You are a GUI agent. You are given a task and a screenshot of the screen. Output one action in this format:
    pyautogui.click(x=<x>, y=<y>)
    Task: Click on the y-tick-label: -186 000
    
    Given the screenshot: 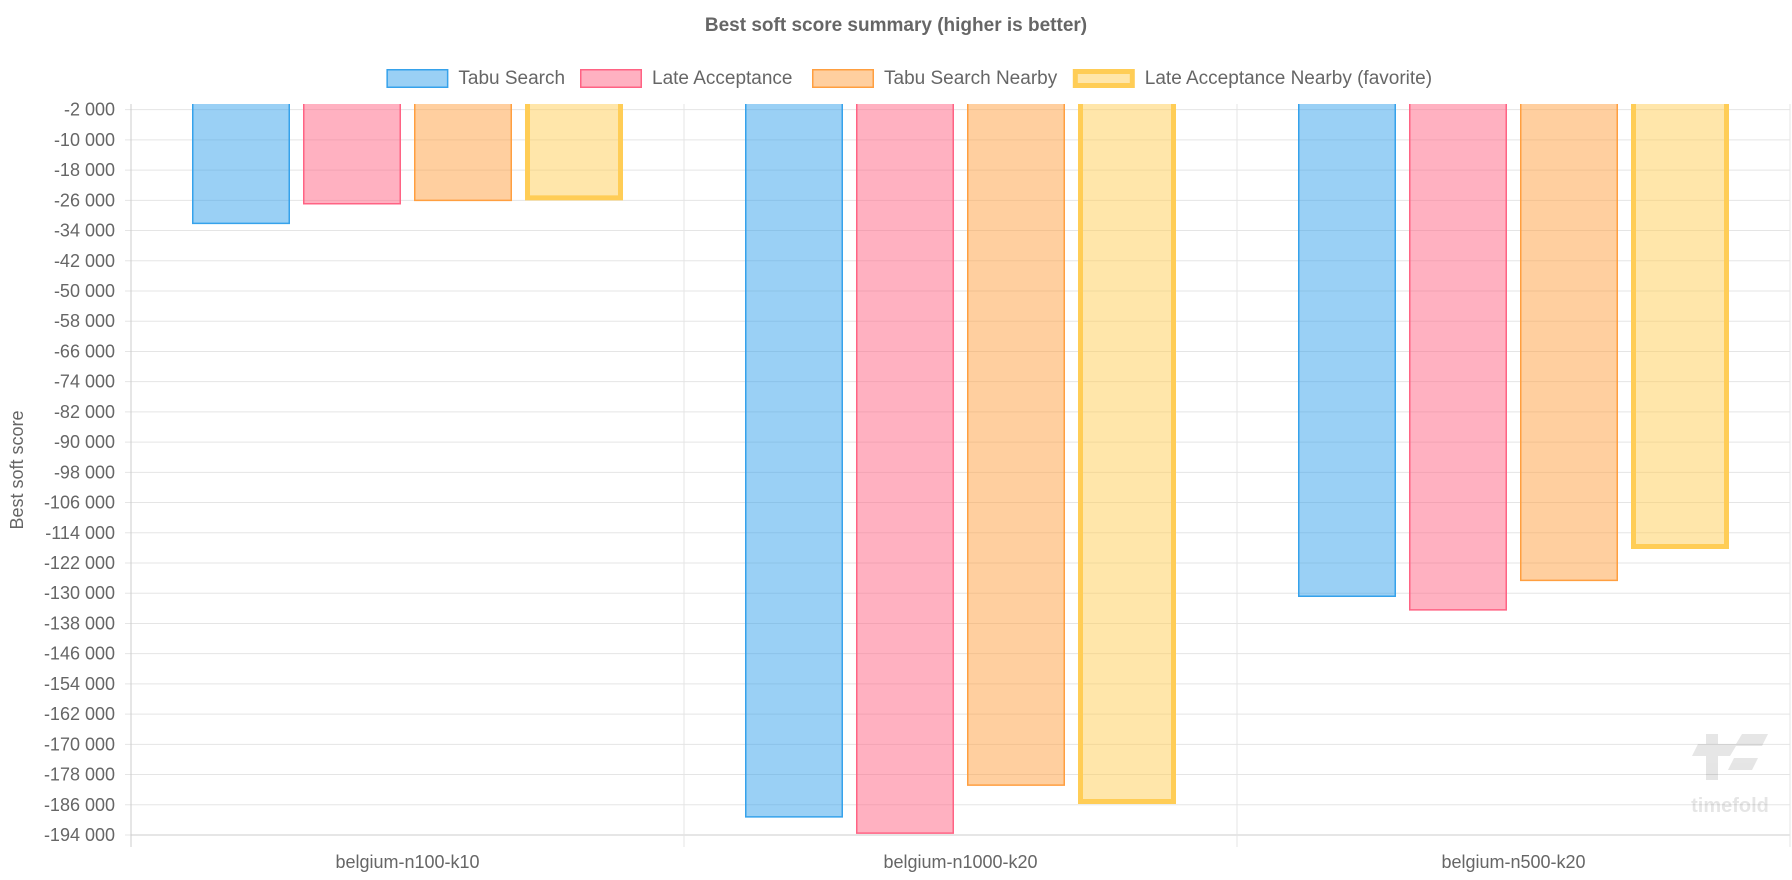 What is the action you would take?
    pyautogui.click(x=79, y=805)
    